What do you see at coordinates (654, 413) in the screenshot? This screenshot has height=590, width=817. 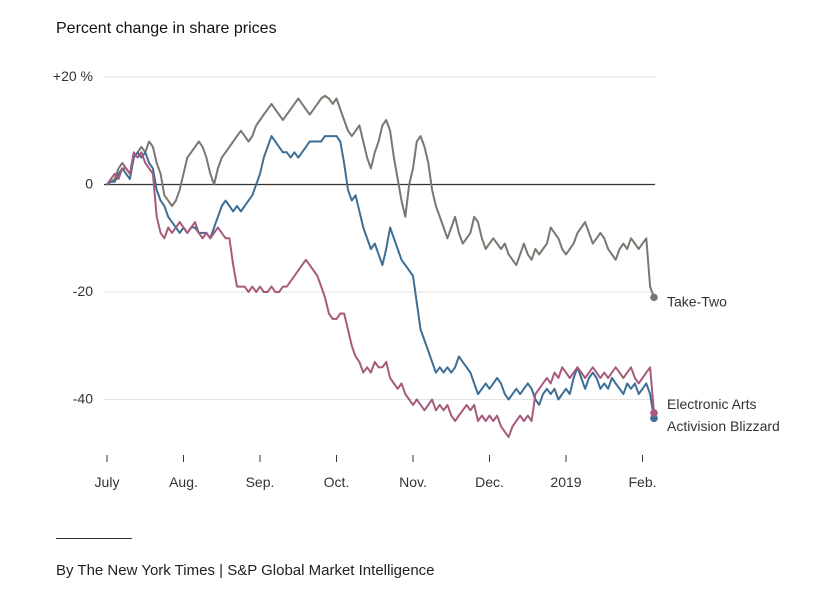 I see `end-dot-electronic-arts` at bounding box center [654, 413].